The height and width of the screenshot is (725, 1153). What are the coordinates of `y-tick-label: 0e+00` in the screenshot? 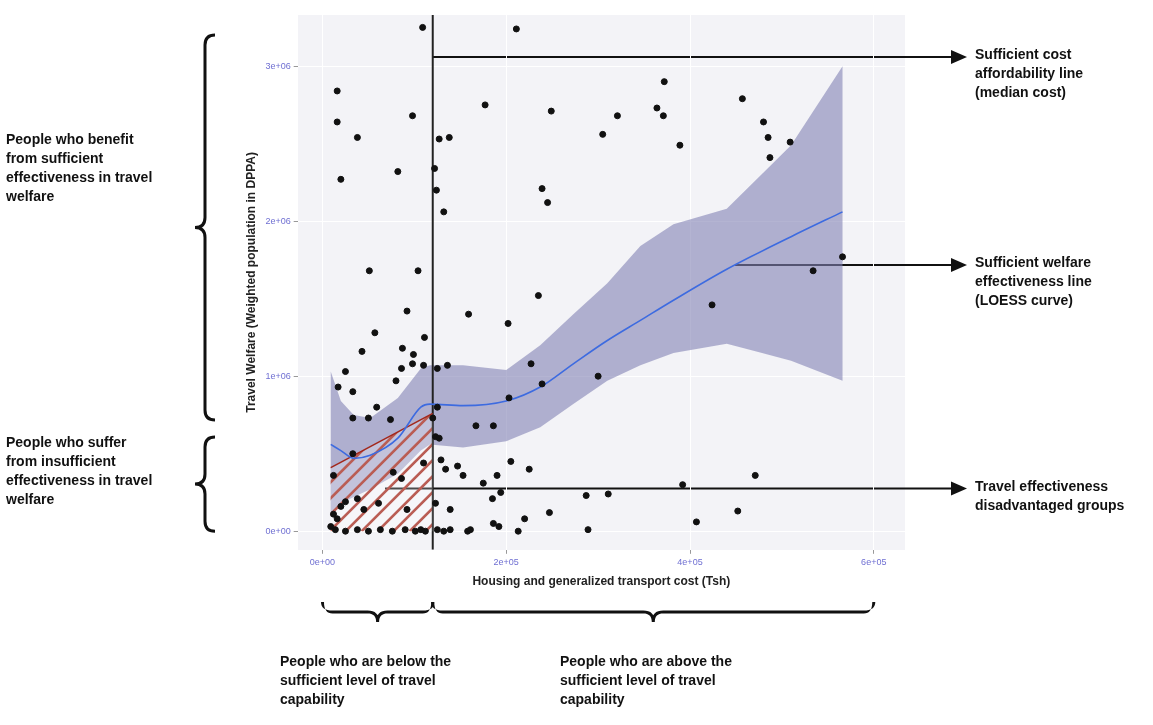 It's located at (278, 530).